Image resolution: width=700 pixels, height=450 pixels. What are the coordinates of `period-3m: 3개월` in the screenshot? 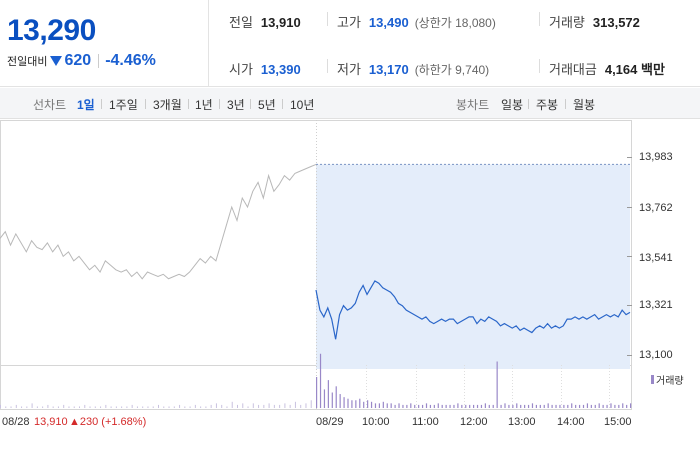 It's located at (167, 105).